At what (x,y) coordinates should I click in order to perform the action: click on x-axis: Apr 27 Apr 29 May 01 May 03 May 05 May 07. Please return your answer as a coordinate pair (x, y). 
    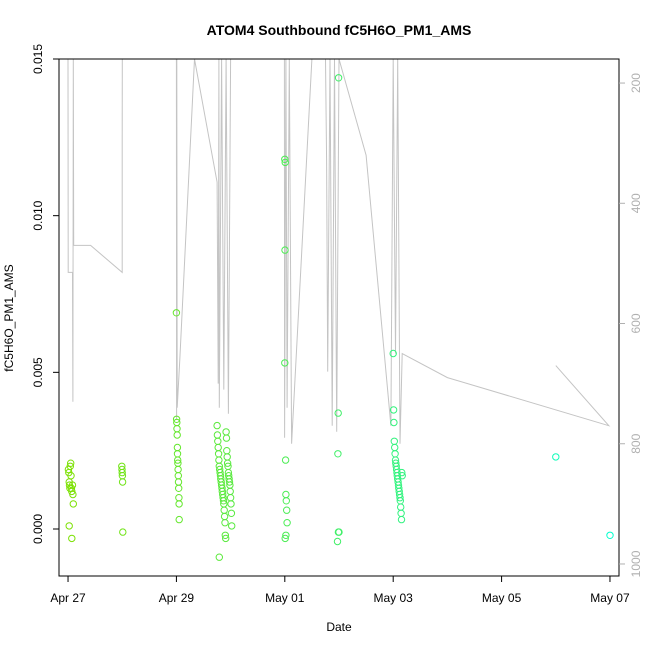
    Looking at the image, I should click on (340, 590).